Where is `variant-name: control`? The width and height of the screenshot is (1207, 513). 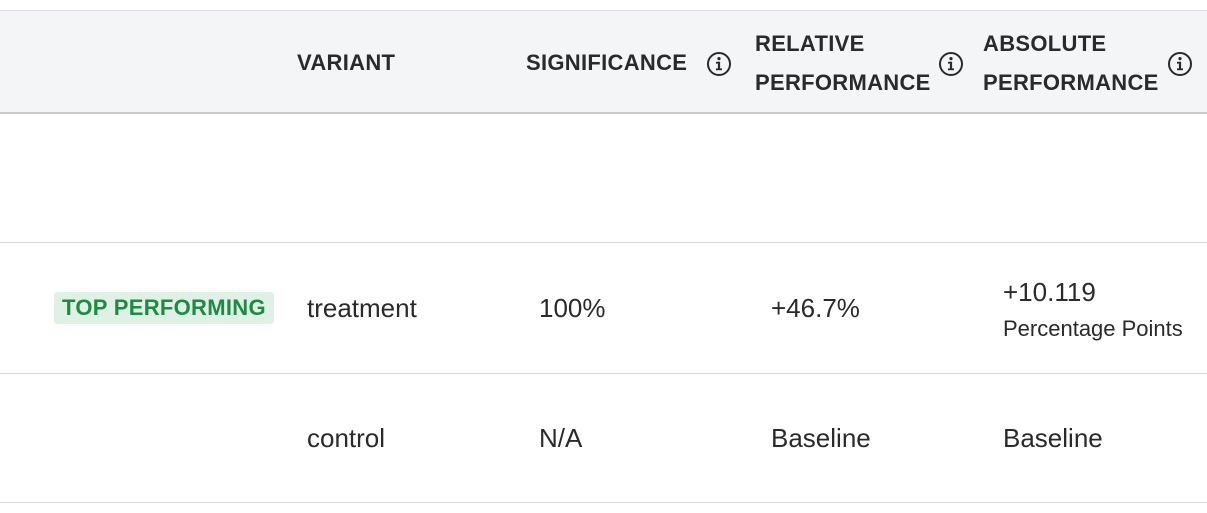 variant-name: control is located at coordinates (346, 438).